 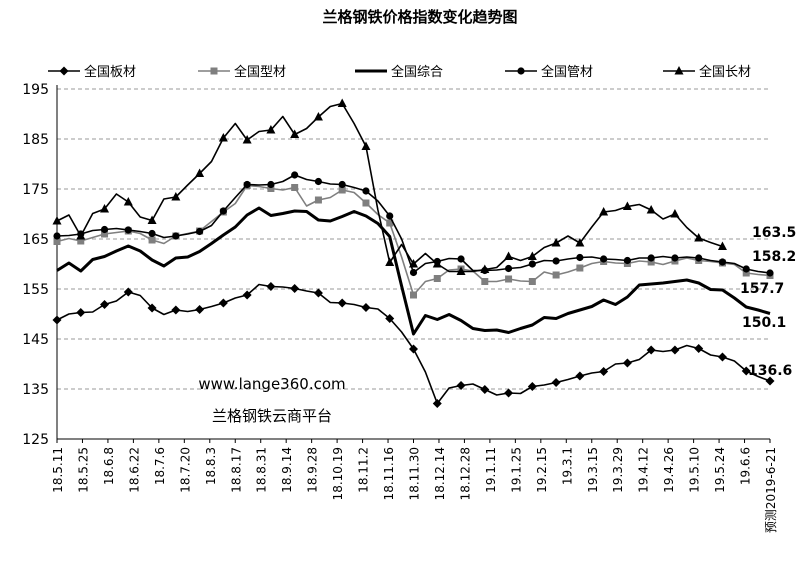 I want to click on x-tick-label: 19.4.12, so click(x=644, y=470).